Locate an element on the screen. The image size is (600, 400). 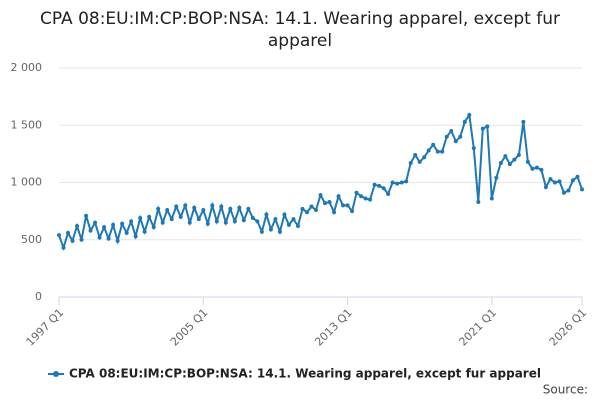
y-tick-label: 500 is located at coordinates (31, 239).